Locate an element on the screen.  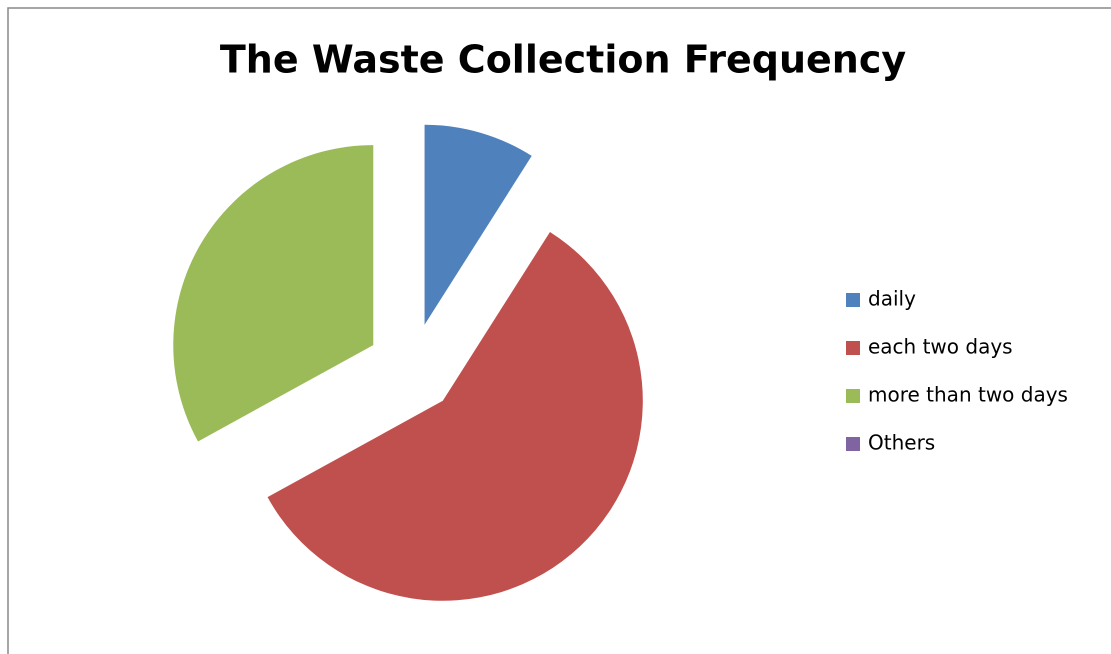
legend-label: more than two days is located at coordinates (968, 395).